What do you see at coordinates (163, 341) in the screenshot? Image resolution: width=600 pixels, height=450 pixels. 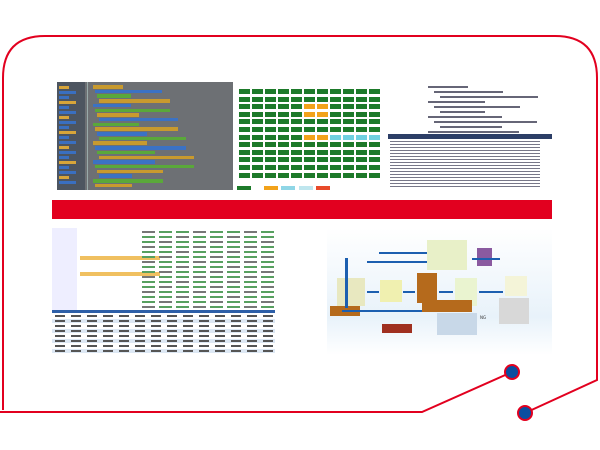 I see `table-row` at bounding box center [163, 341].